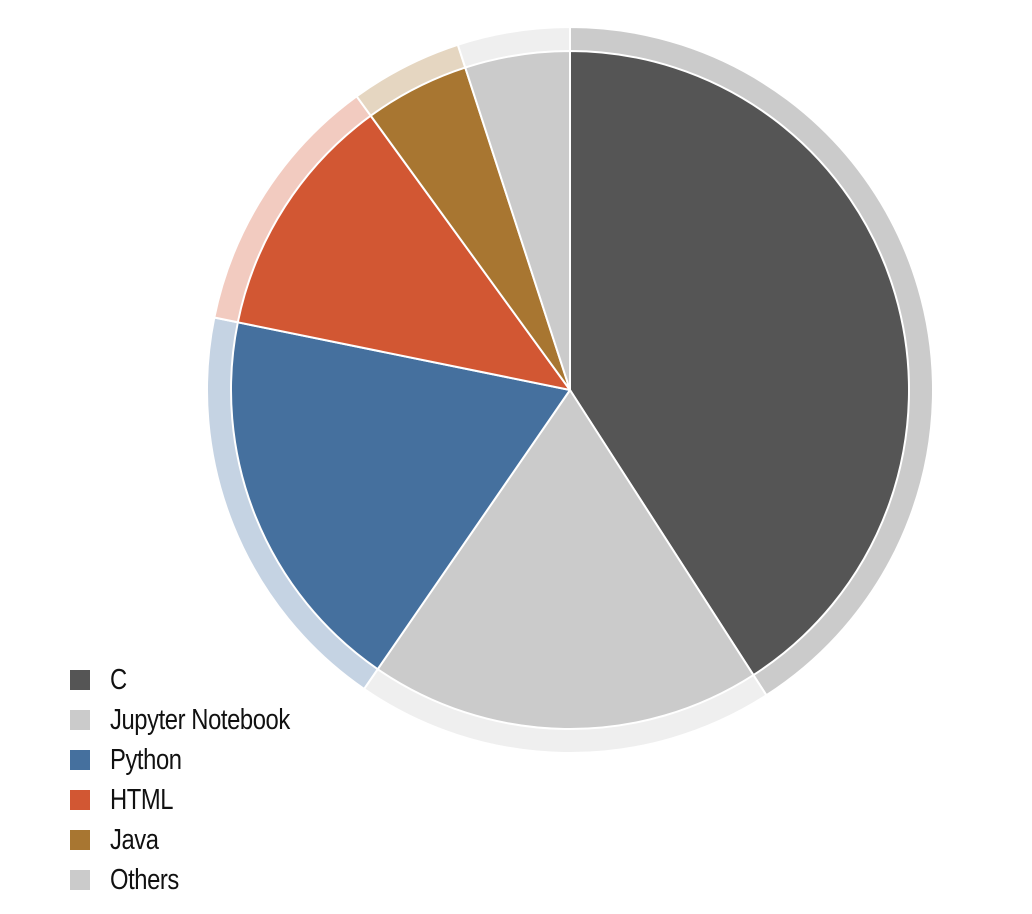 This screenshot has width=1032, height=914. Describe the element at coordinates (199, 680) in the screenshot. I see `legend-item-c: C` at that location.